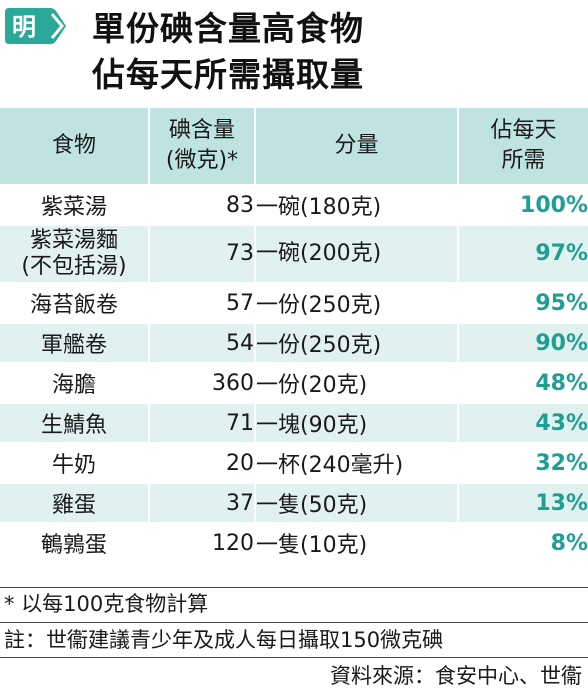  I want to click on daily-percent-cell: 48%, so click(523, 383).